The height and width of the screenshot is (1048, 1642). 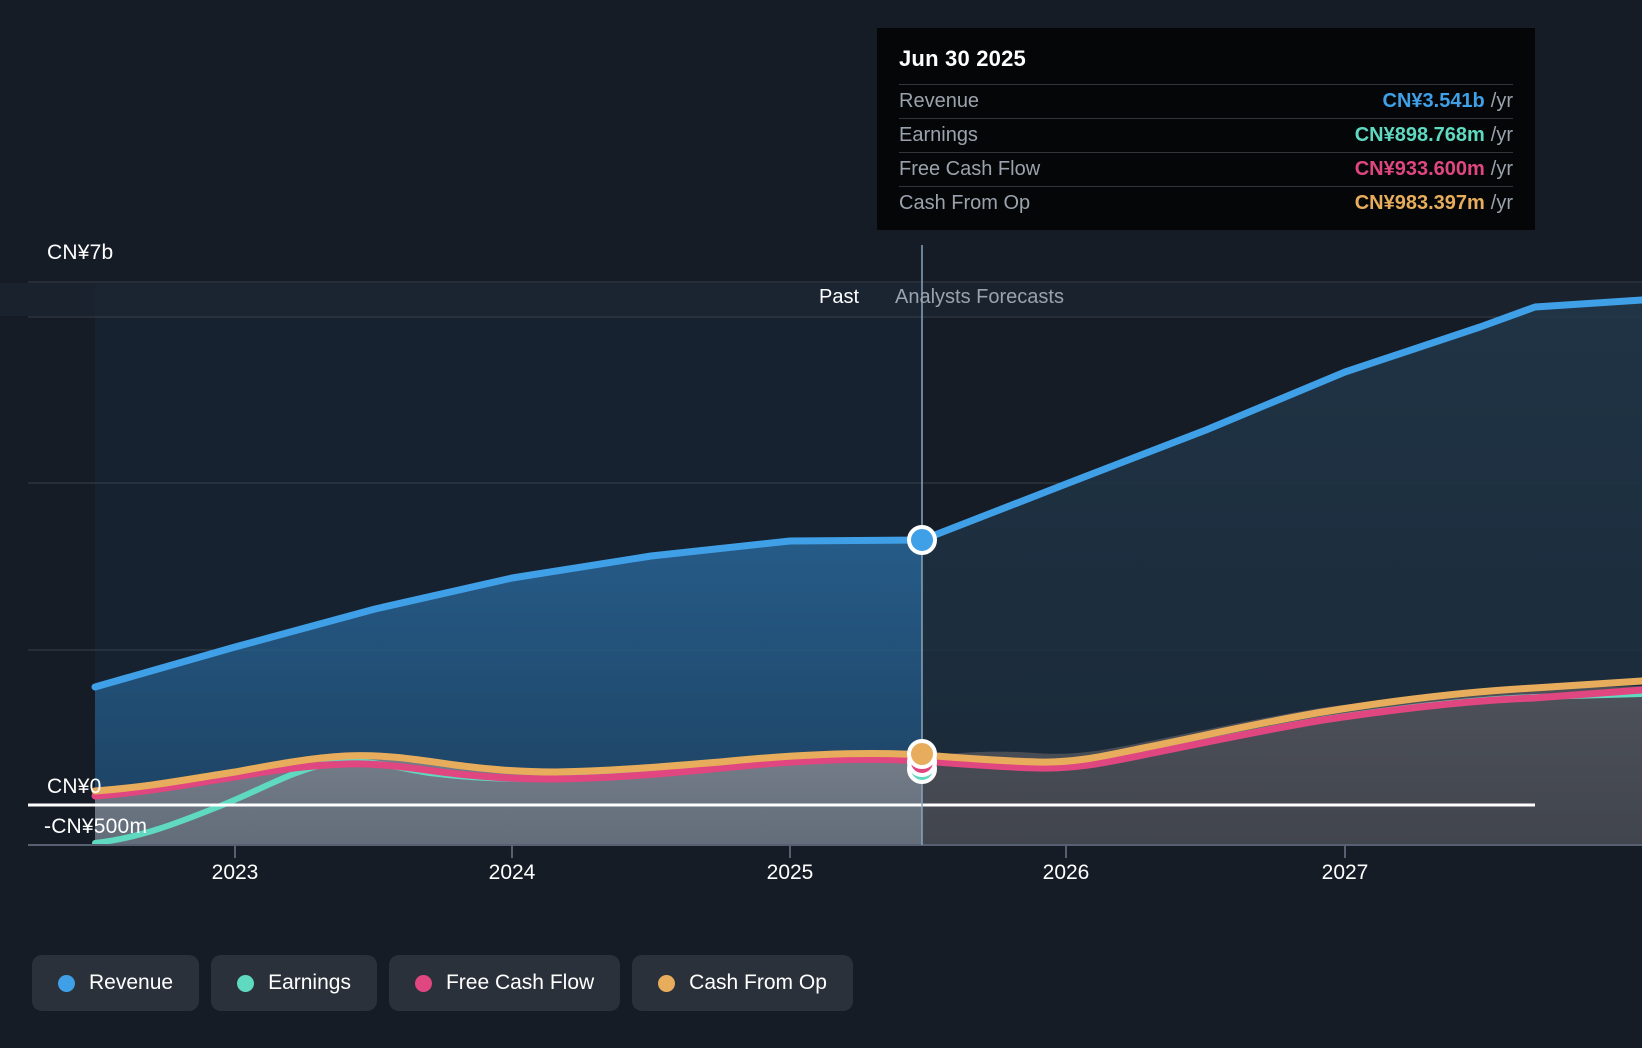 What do you see at coordinates (309, 982) in the screenshot?
I see `legend-label-earnings: Earnings` at bounding box center [309, 982].